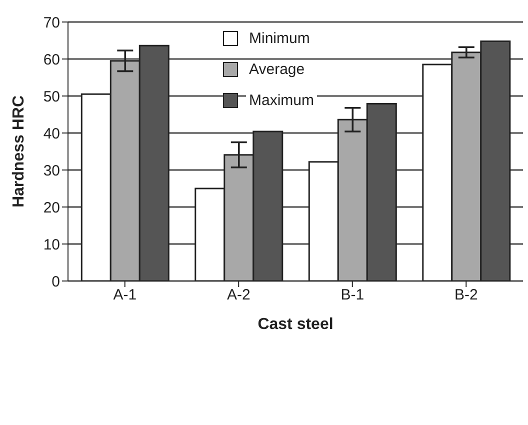  I want to click on x-axis-title: Cast steel, so click(296, 324).